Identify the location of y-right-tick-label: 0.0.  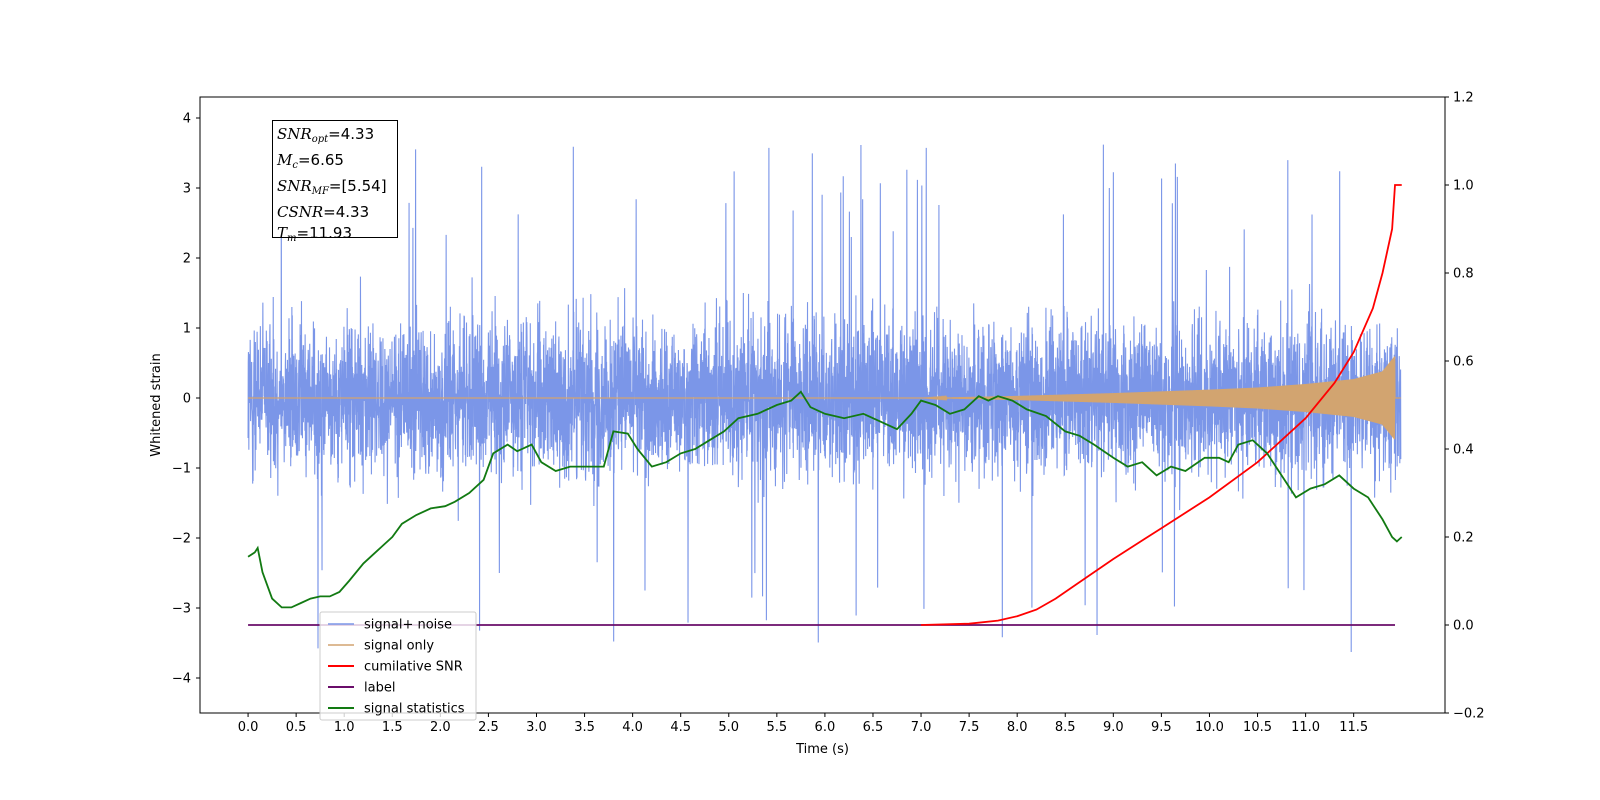
(1463, 626).